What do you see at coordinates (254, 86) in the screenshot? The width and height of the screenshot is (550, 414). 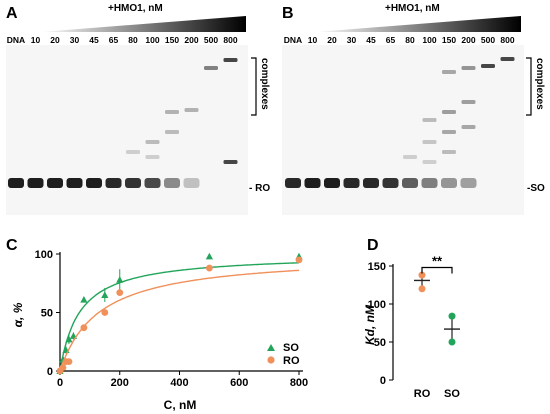 I see `gel-a-complexes-bracket` at bounding box center [254, 86].